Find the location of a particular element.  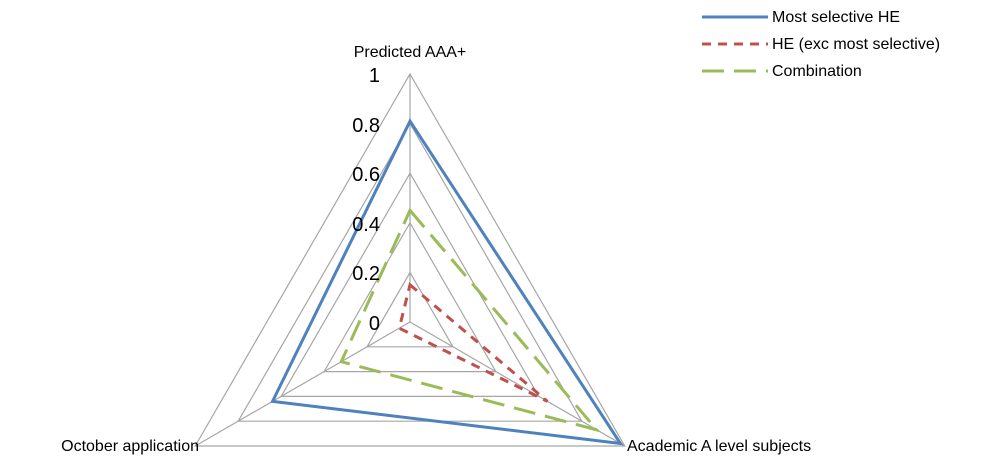

axis-label-predicted-aaa: Predicted AAA+ is located at coordinates (410, 52).